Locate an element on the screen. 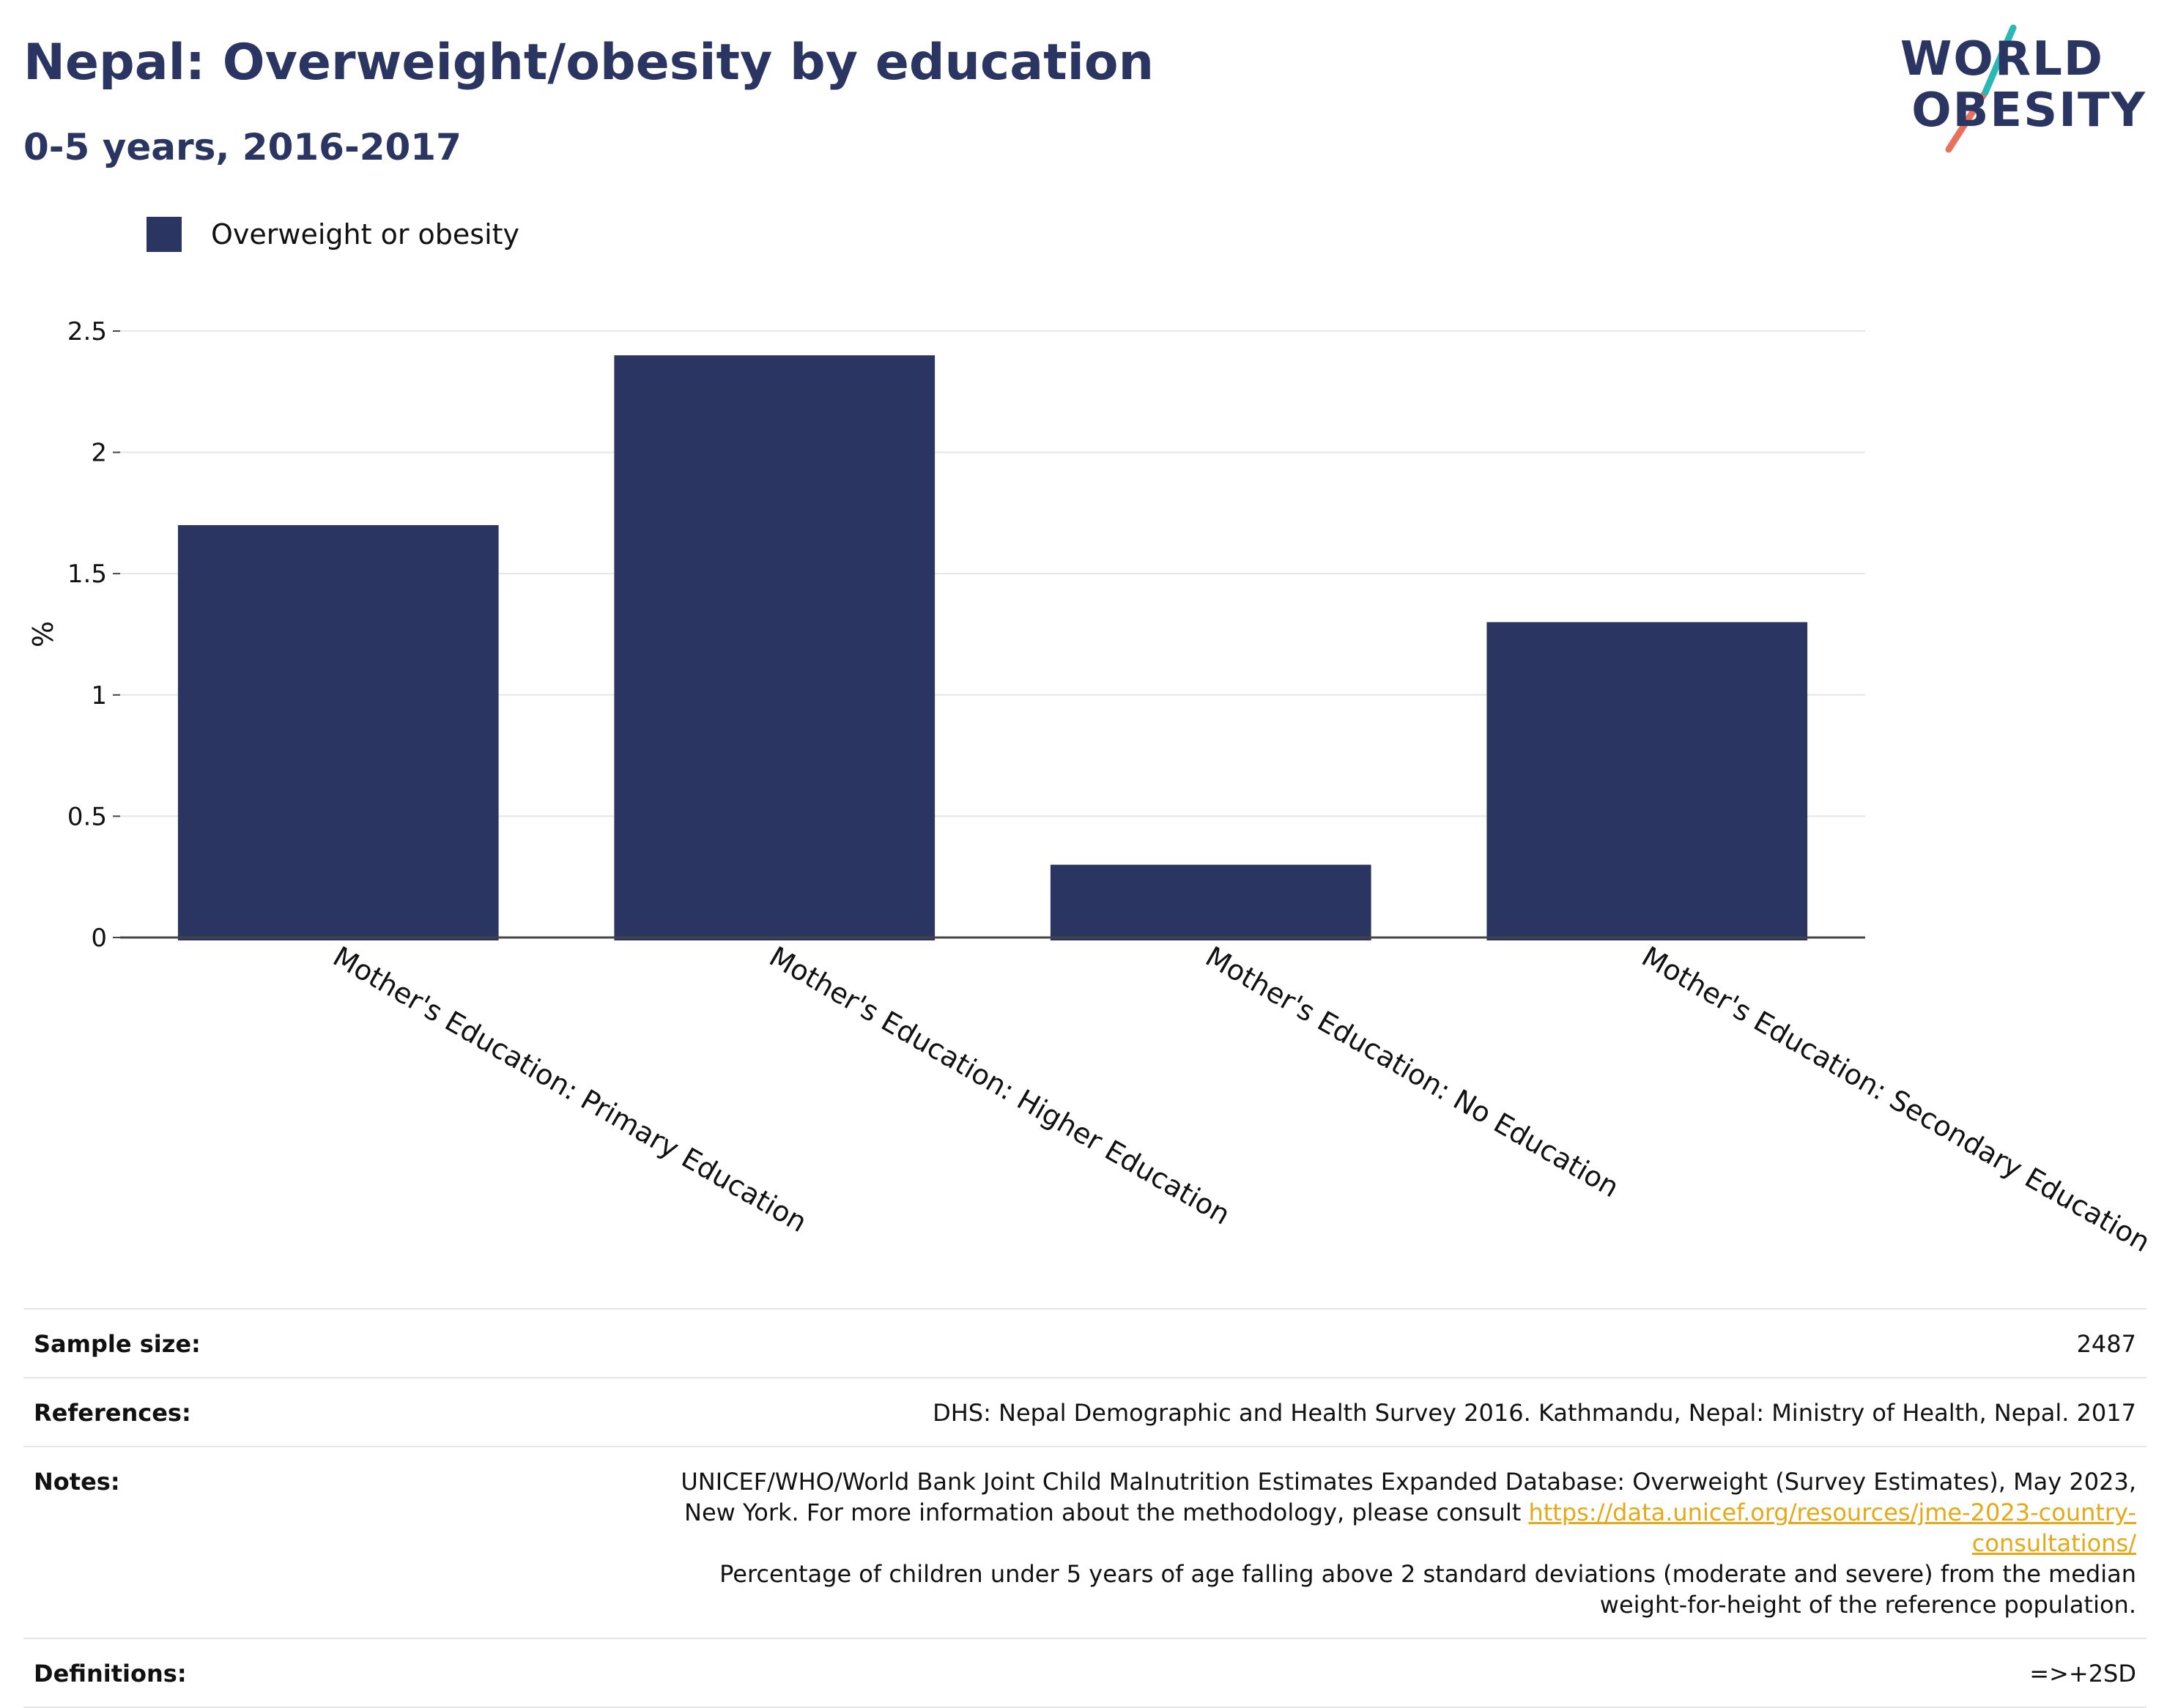  y-tick-label: 2 is located at coordinates (99, 453).